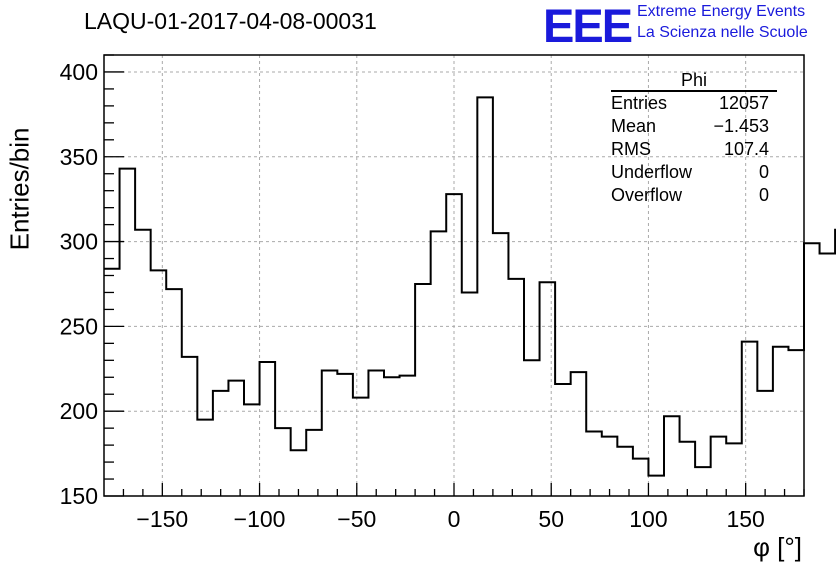 Image resolution: width=836 pixels, height=572 pixels. Describe the element at coordinates (694, 103) in the screenshot. I see `stats-row-entries: Entries 12057` at that location.